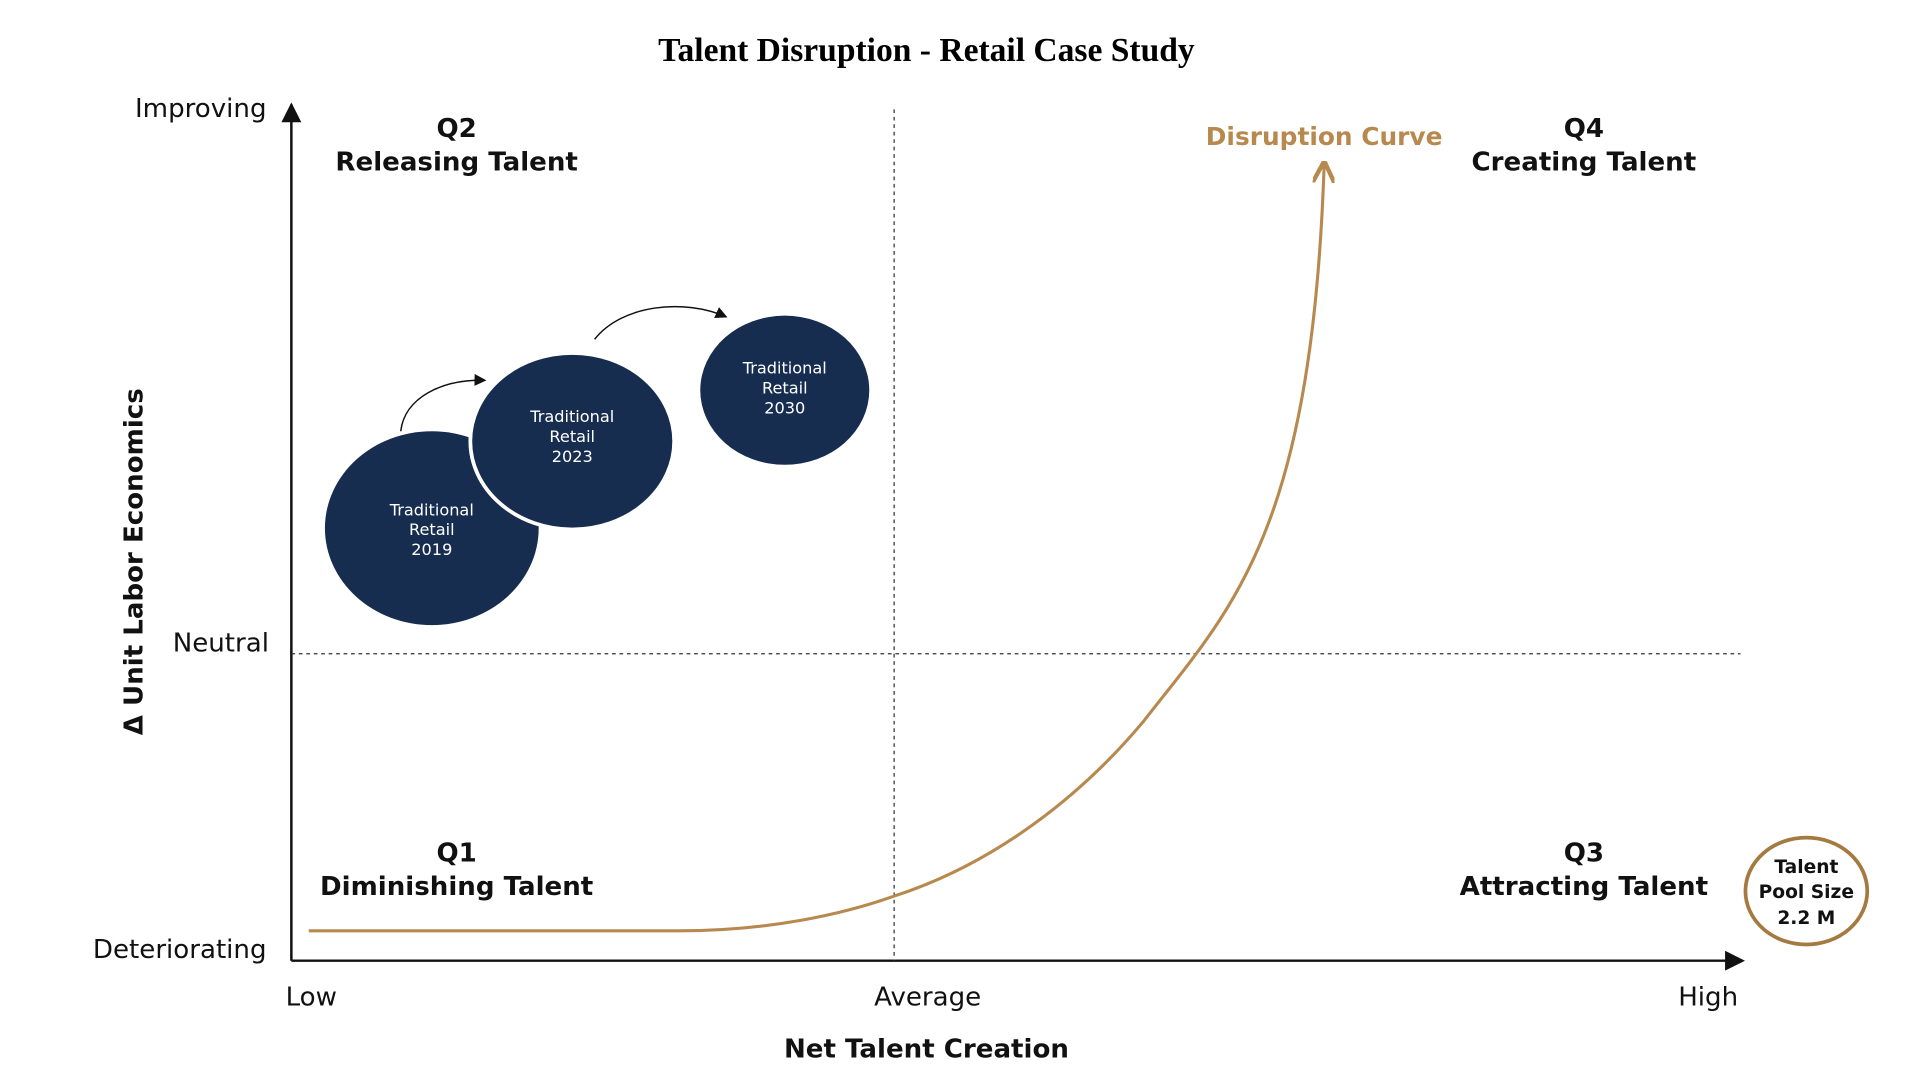  I want to click on y-label: Deteriorating, so click(180, 950).